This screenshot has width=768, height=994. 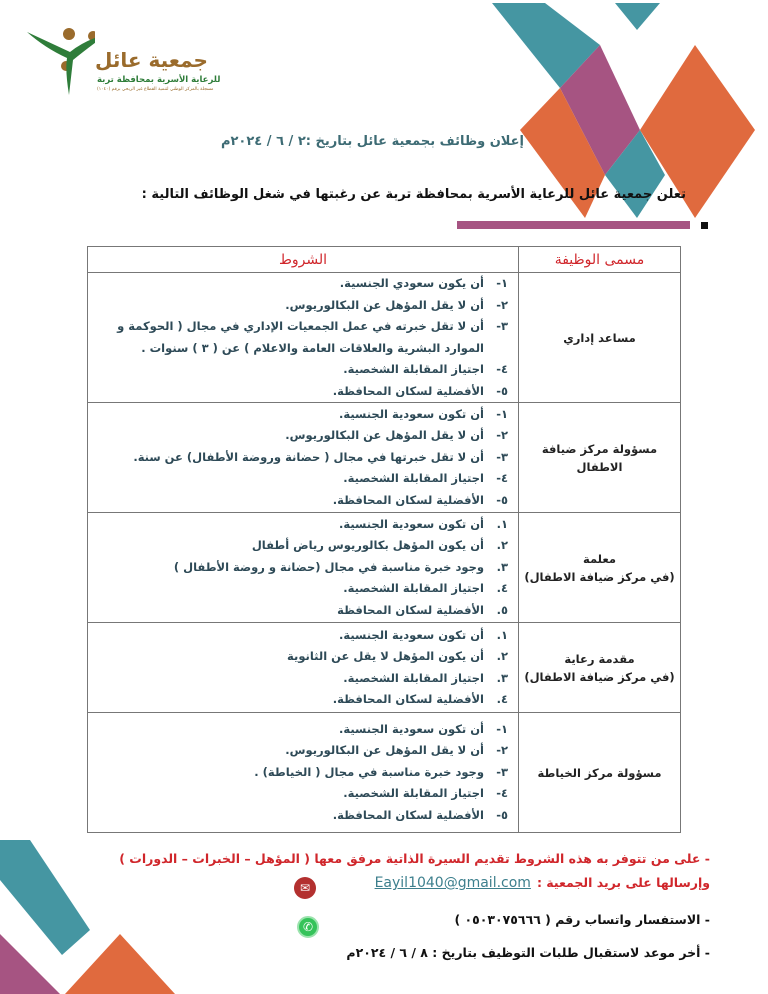 What do you see at coordinates (704, 225) in the screenshot?
I see `bullet-square` at bounding box center [704, 225].